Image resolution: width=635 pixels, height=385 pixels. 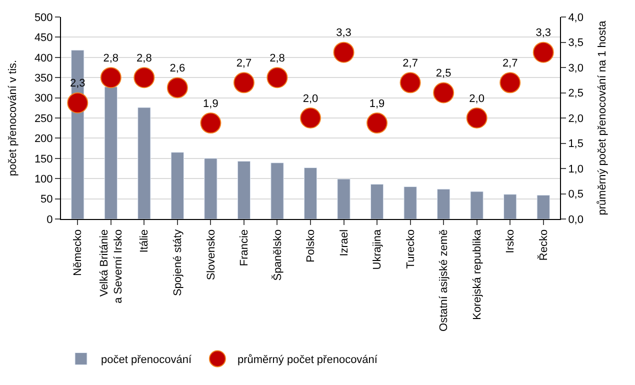 I want to click on y-tick-label: 150, so click(x=43, y=159).